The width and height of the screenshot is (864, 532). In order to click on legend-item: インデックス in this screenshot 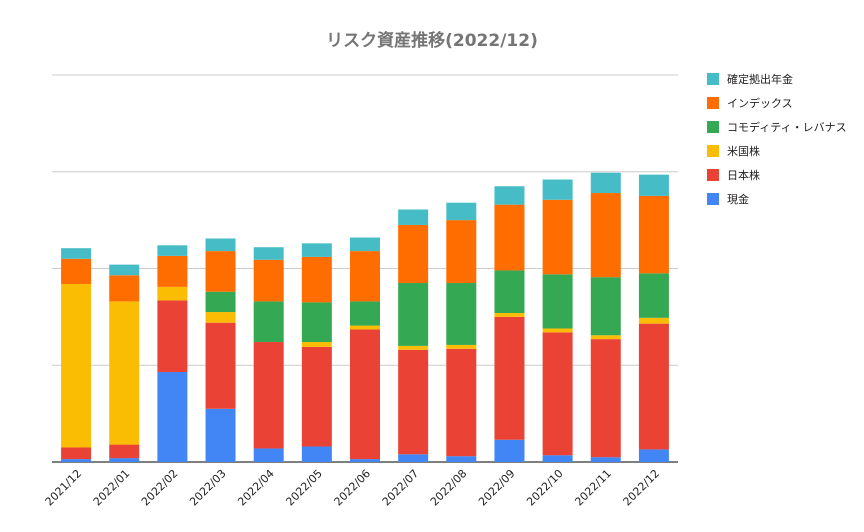, I will do `click(777, 103)`.